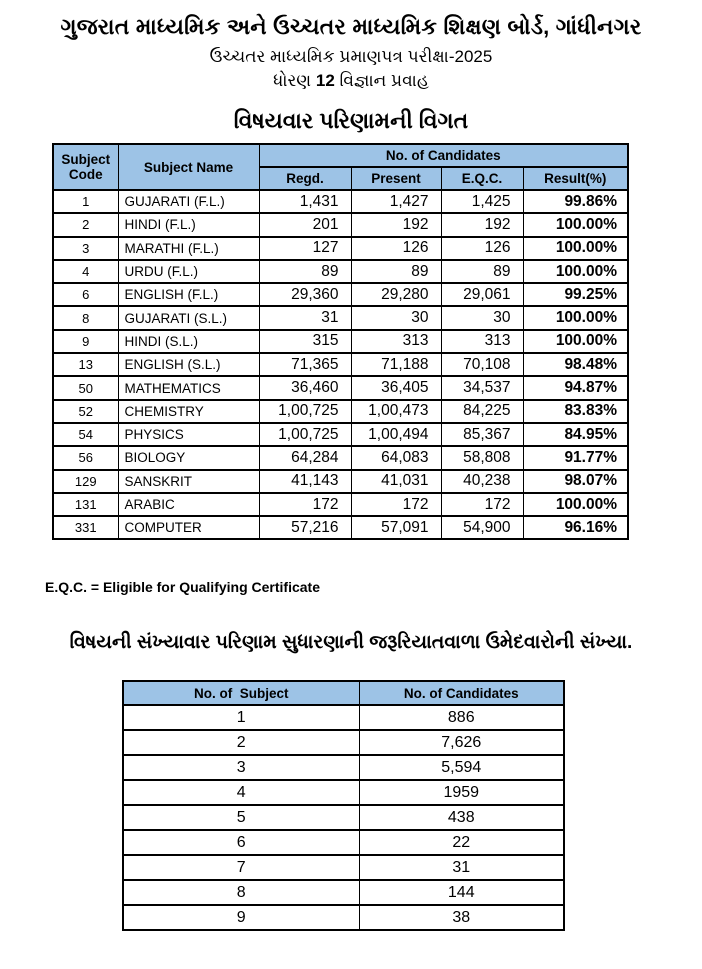  Describe the element at coordinates (396, 481) in the screenshot. I see `present-cell: 41,031` at that location.